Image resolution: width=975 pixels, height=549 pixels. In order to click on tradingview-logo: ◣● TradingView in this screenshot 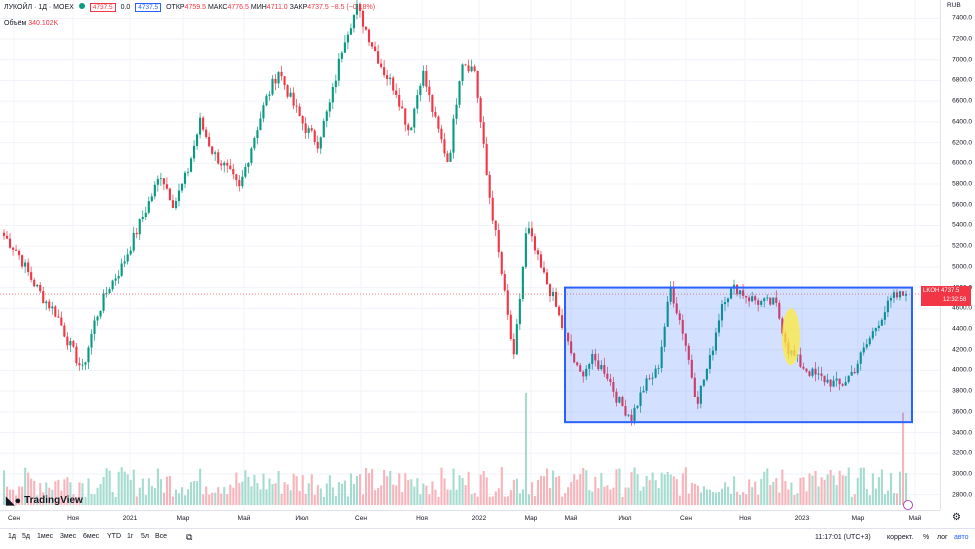, I will do `click(44, 500)`.